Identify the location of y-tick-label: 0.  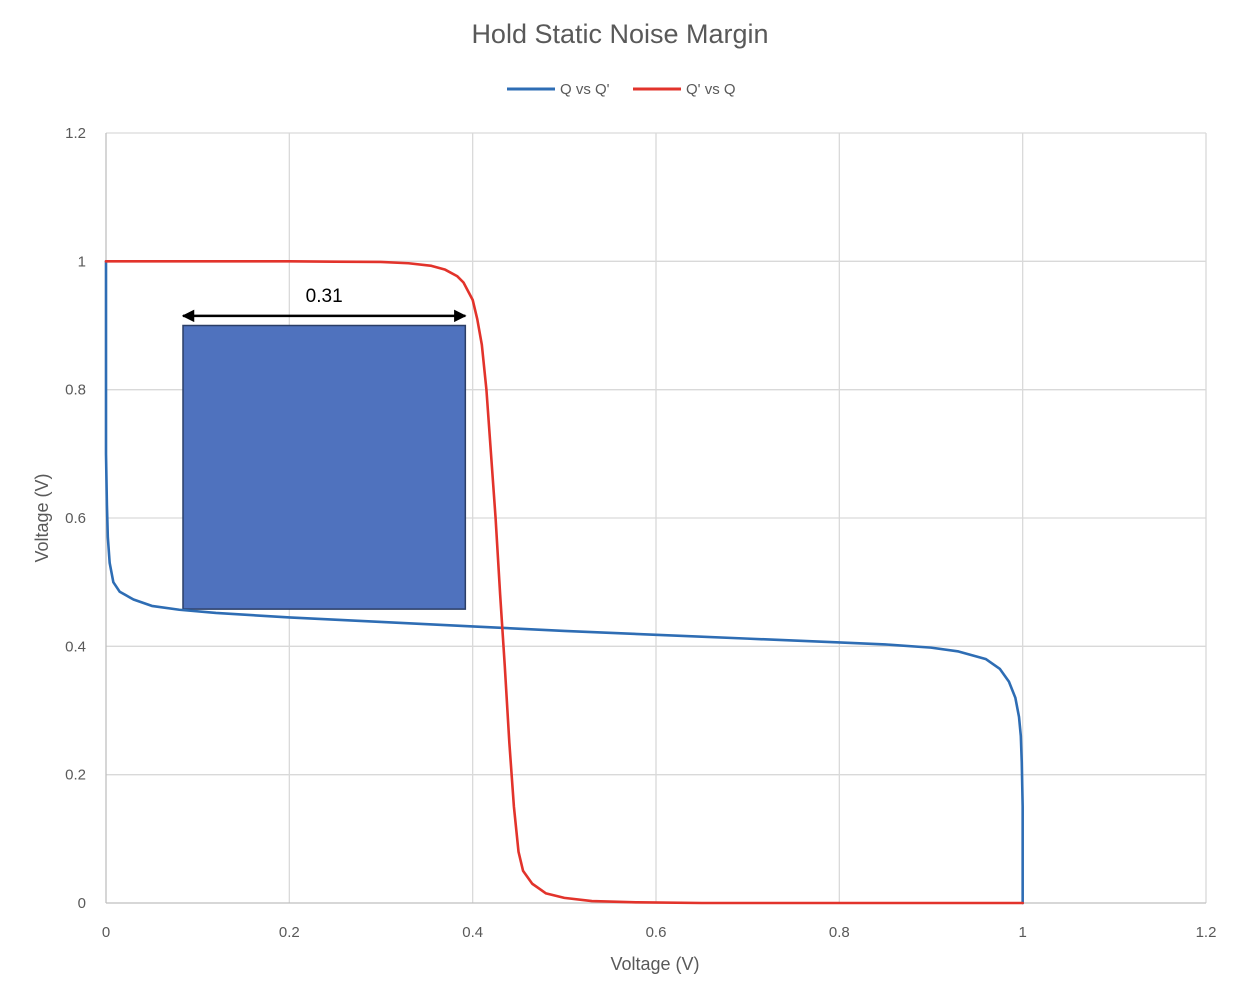
(82, 903).